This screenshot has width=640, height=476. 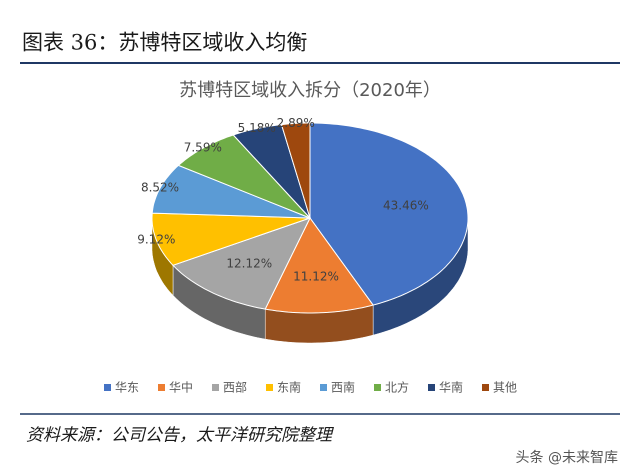 I want to click on legend-label: 东南, so click(x=289, y=387).